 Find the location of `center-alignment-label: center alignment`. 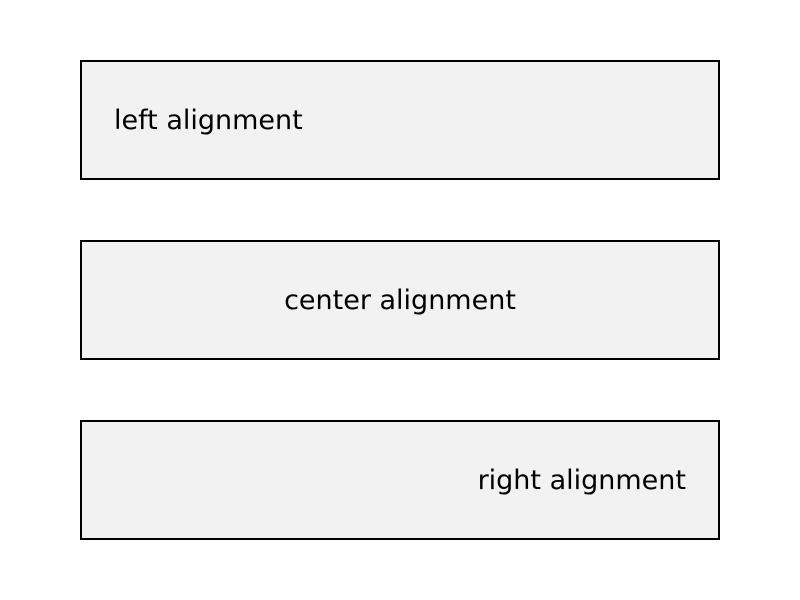

center-alignment-label: center alignment is located at coordinates (400, 300).